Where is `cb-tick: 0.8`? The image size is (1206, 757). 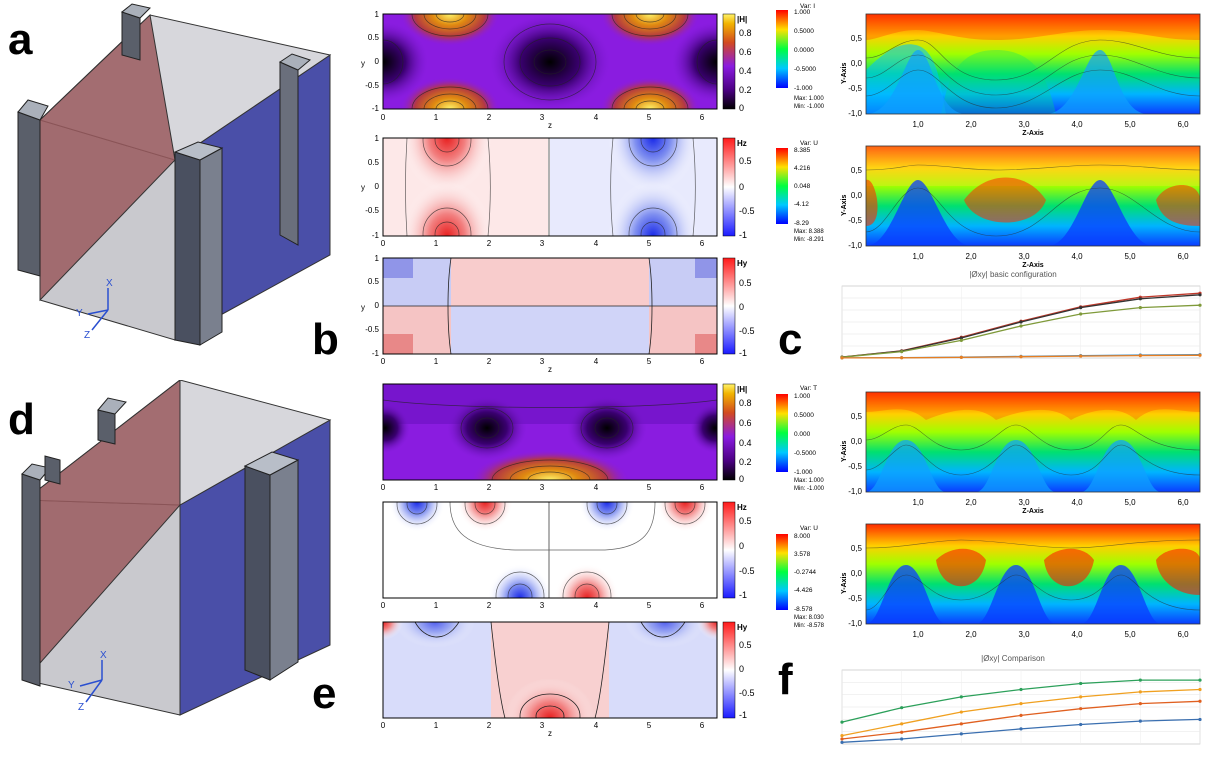
cb-tick: 0.8 is located at coordinates (745, 403).